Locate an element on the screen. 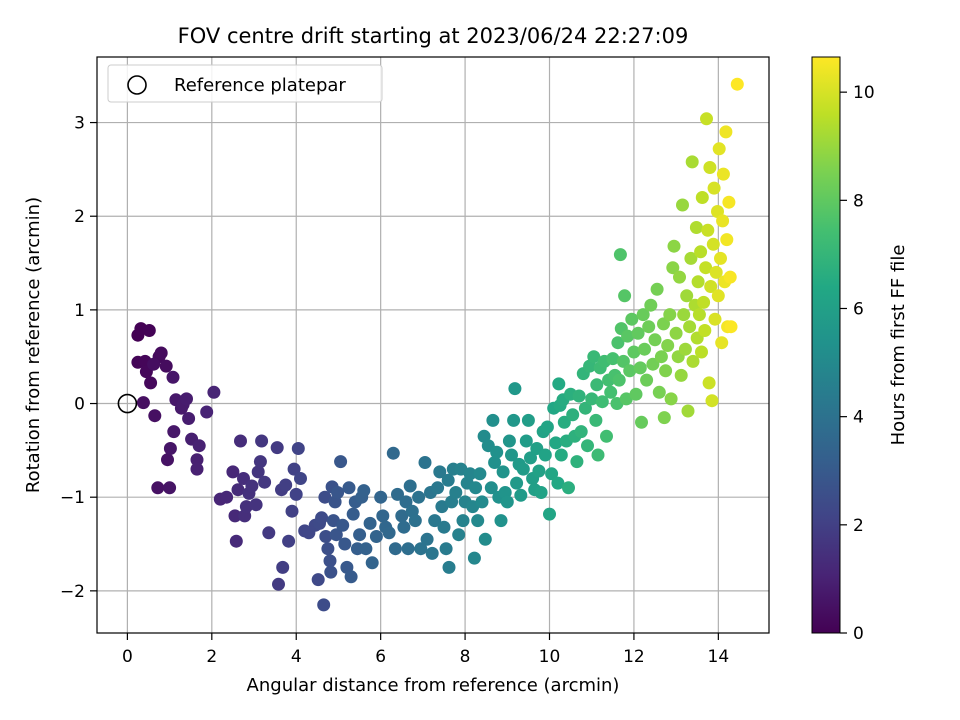 Image resolution: width=960 pixels, height=720 pixels. legend: Reference platepar is located at coordinates (245, 83).